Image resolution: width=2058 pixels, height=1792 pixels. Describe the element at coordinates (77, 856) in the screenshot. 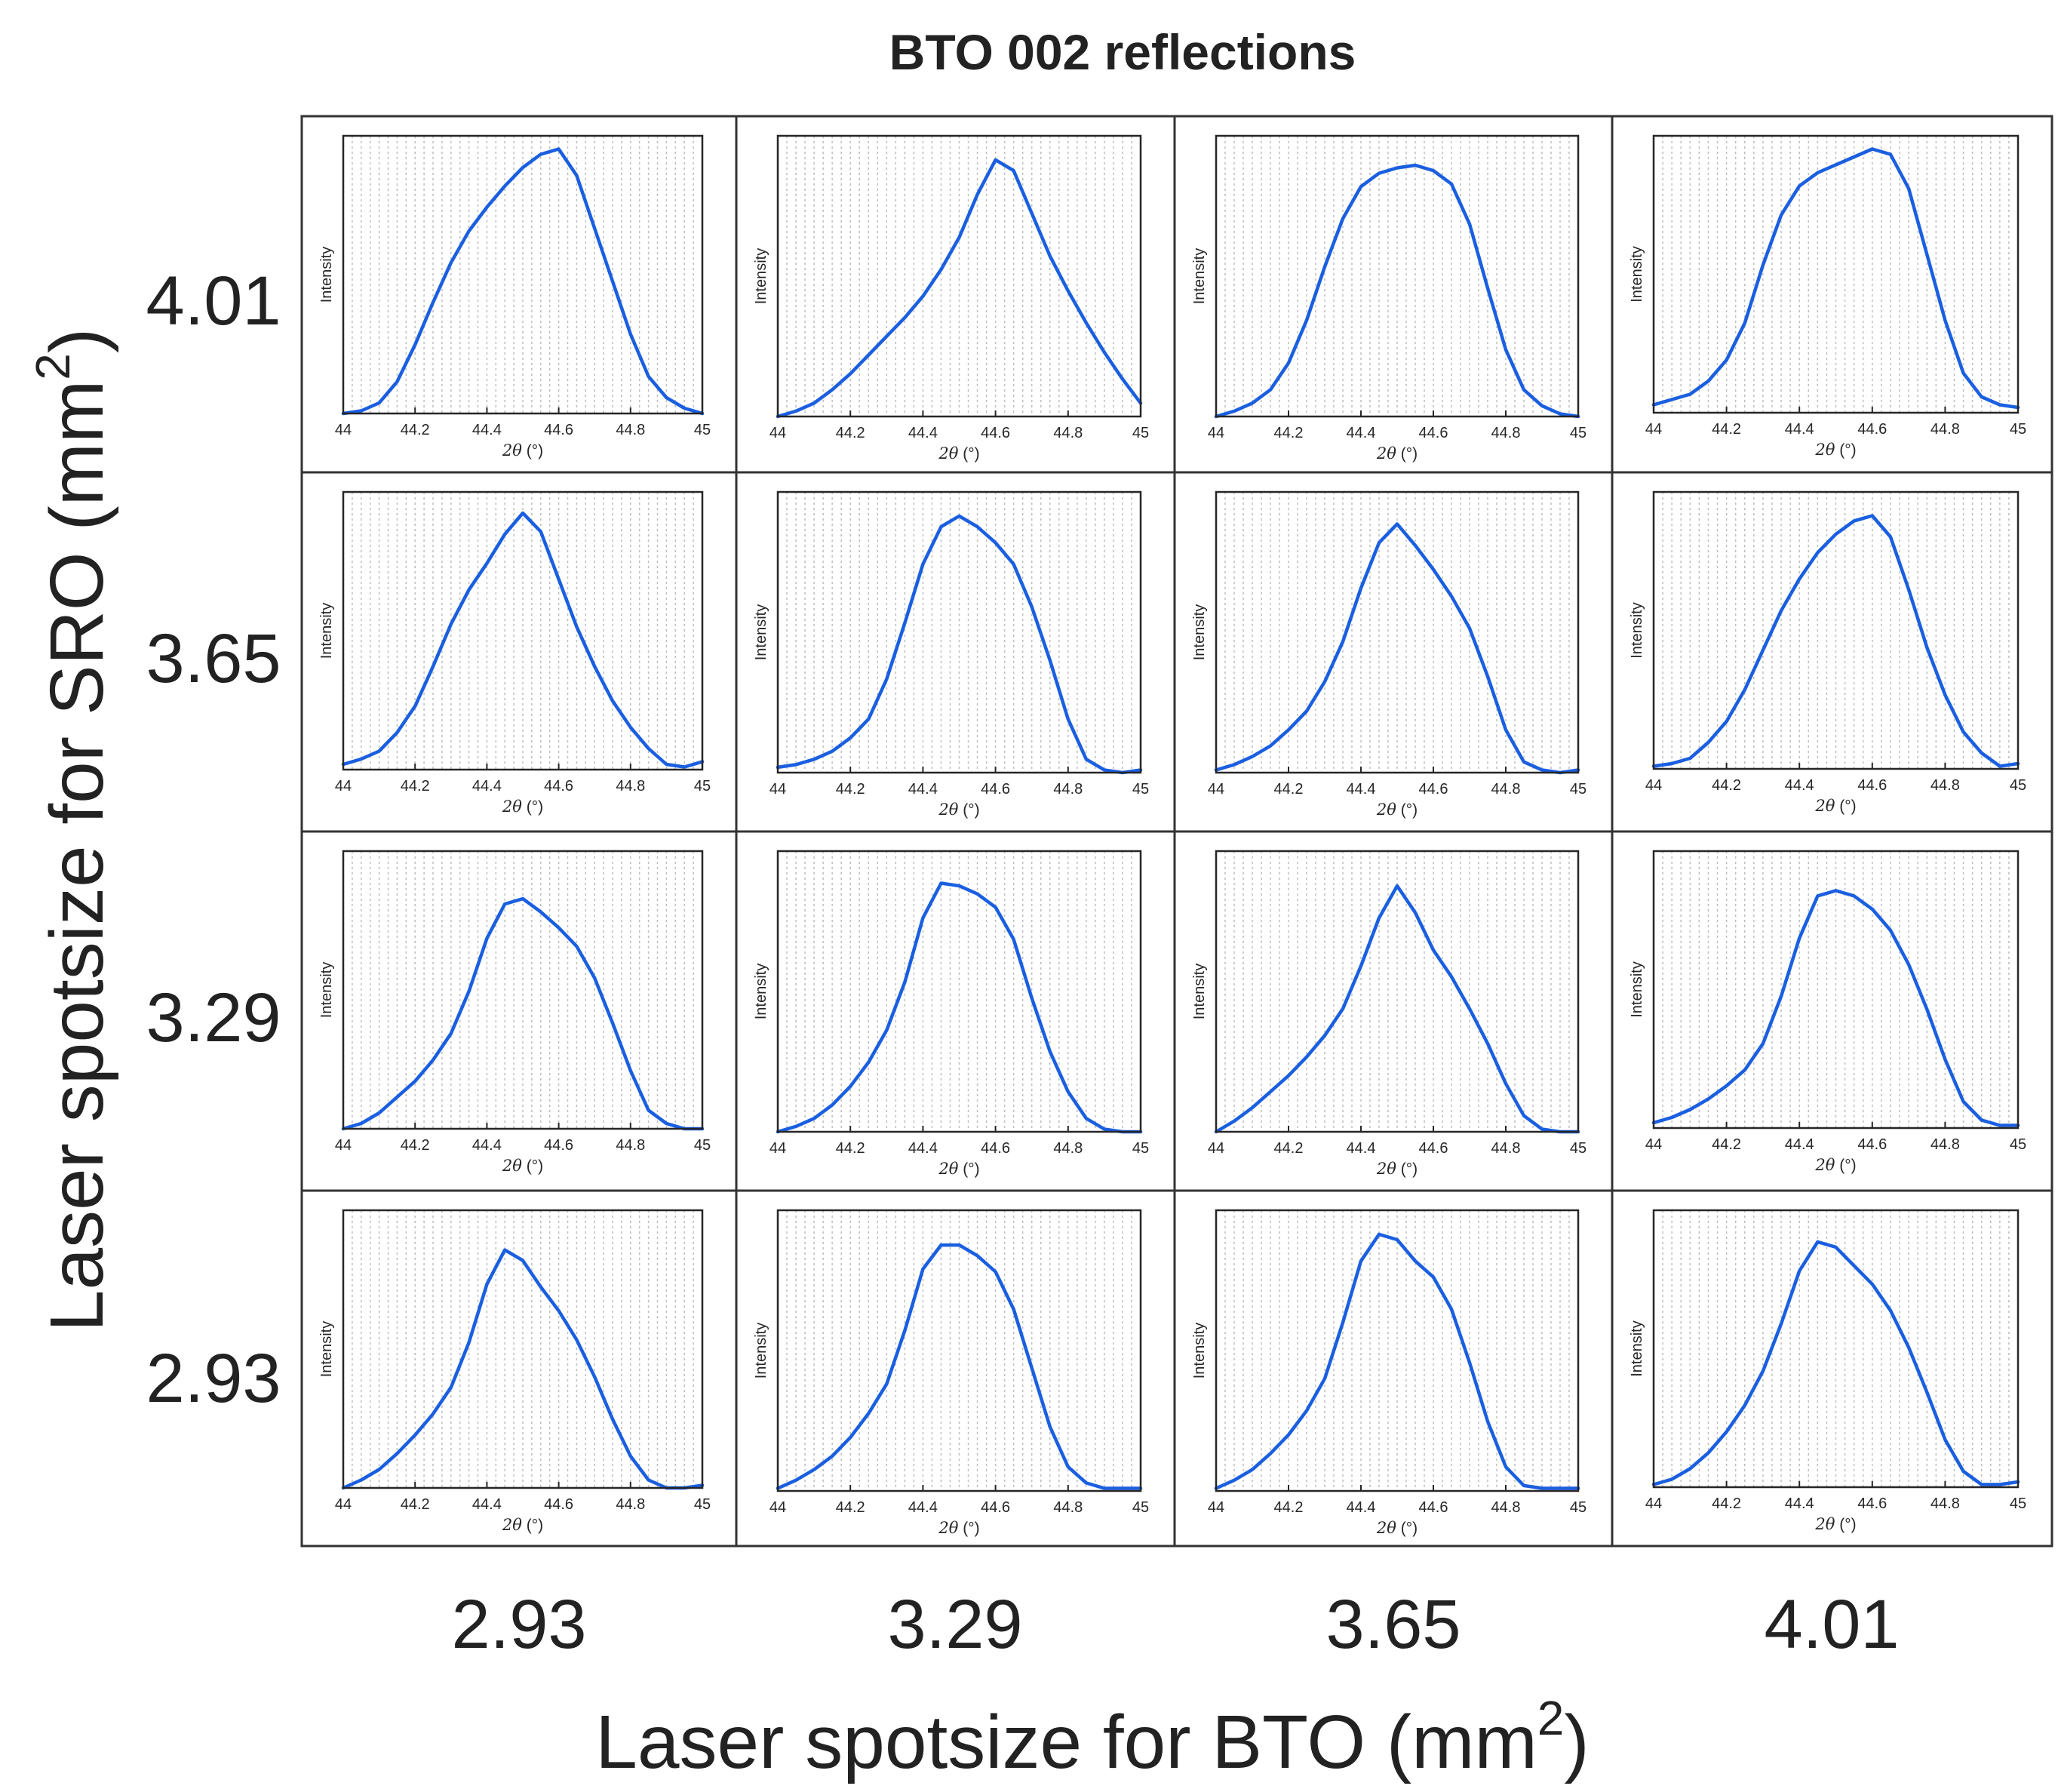

I see `outer-y-axis-label-main: Laser spotsize for SRO (mm` at that location.